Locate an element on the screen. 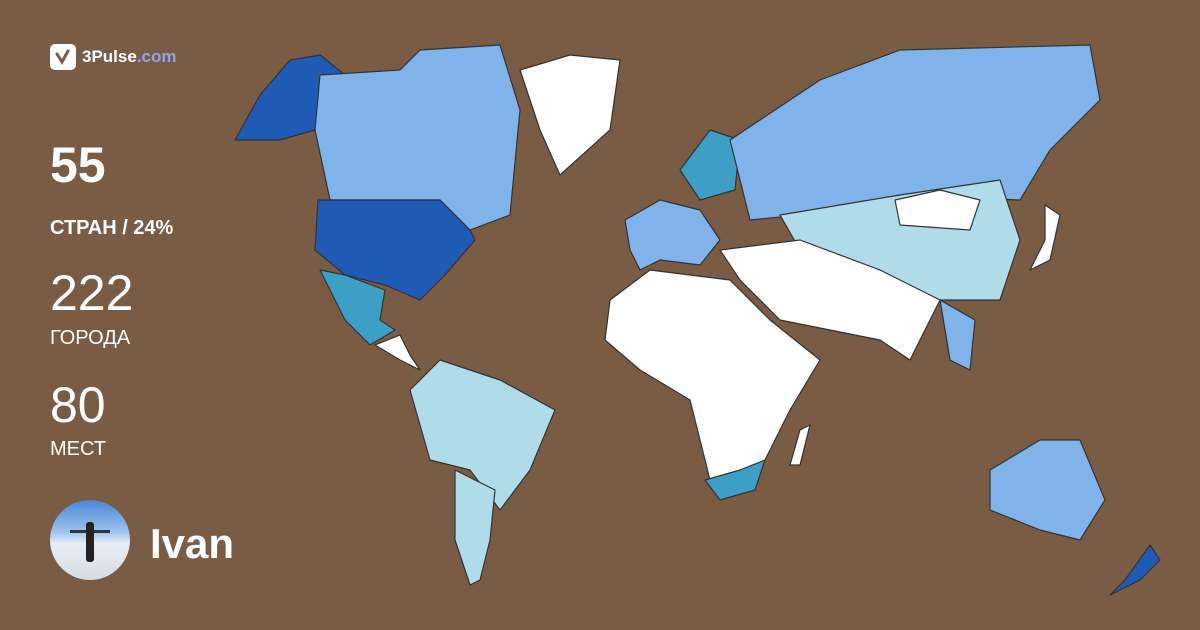  countries-count: 55 is located at coordinates (78, 165).